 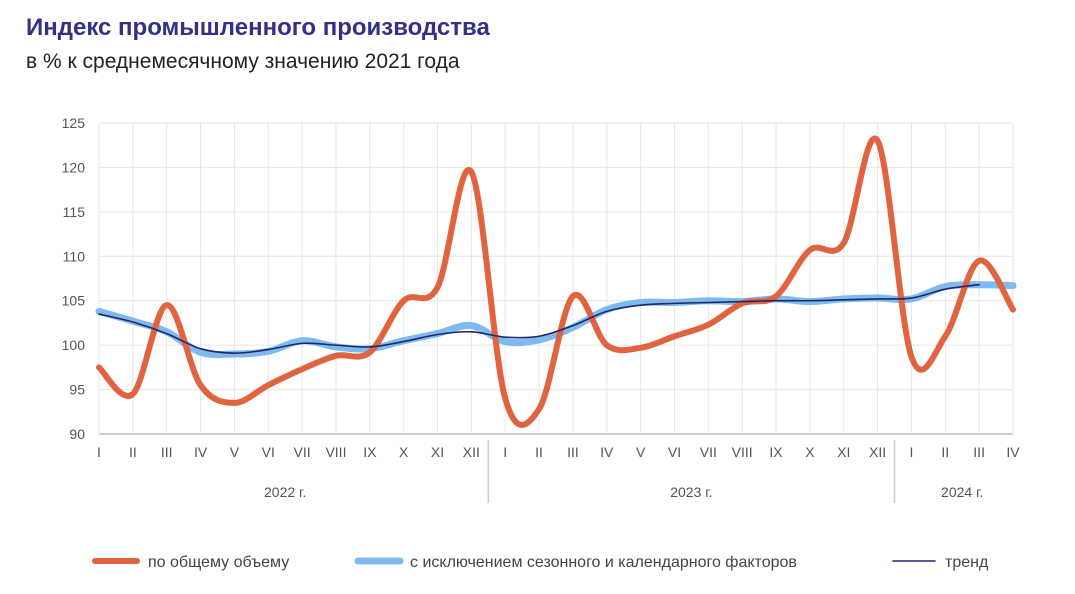 I want to click on year-label: 2023 г., so click(x=691, y=492).